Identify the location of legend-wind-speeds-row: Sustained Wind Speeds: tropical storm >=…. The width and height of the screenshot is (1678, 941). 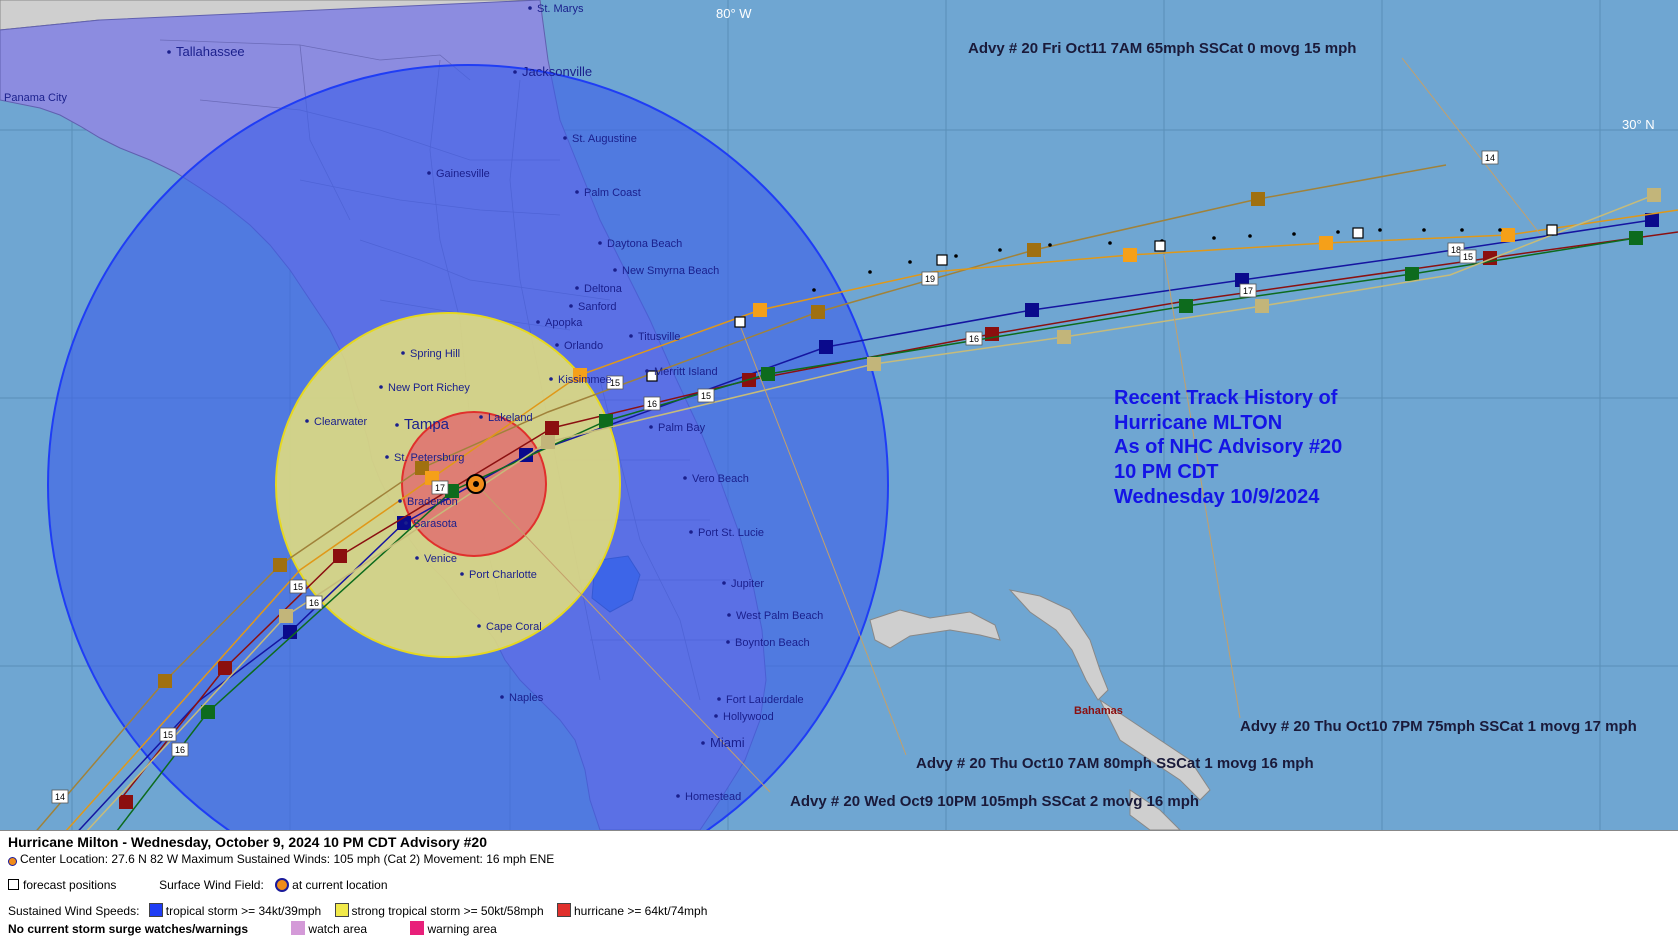
(357, 910).